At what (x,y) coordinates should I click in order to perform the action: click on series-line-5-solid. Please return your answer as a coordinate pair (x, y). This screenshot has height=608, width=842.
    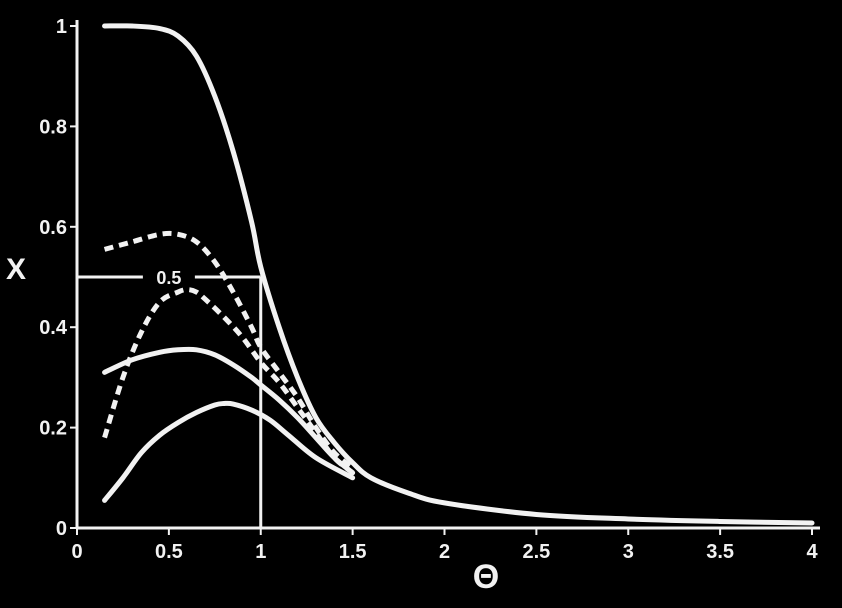
    Looking at the image, I should click on (229, 451).